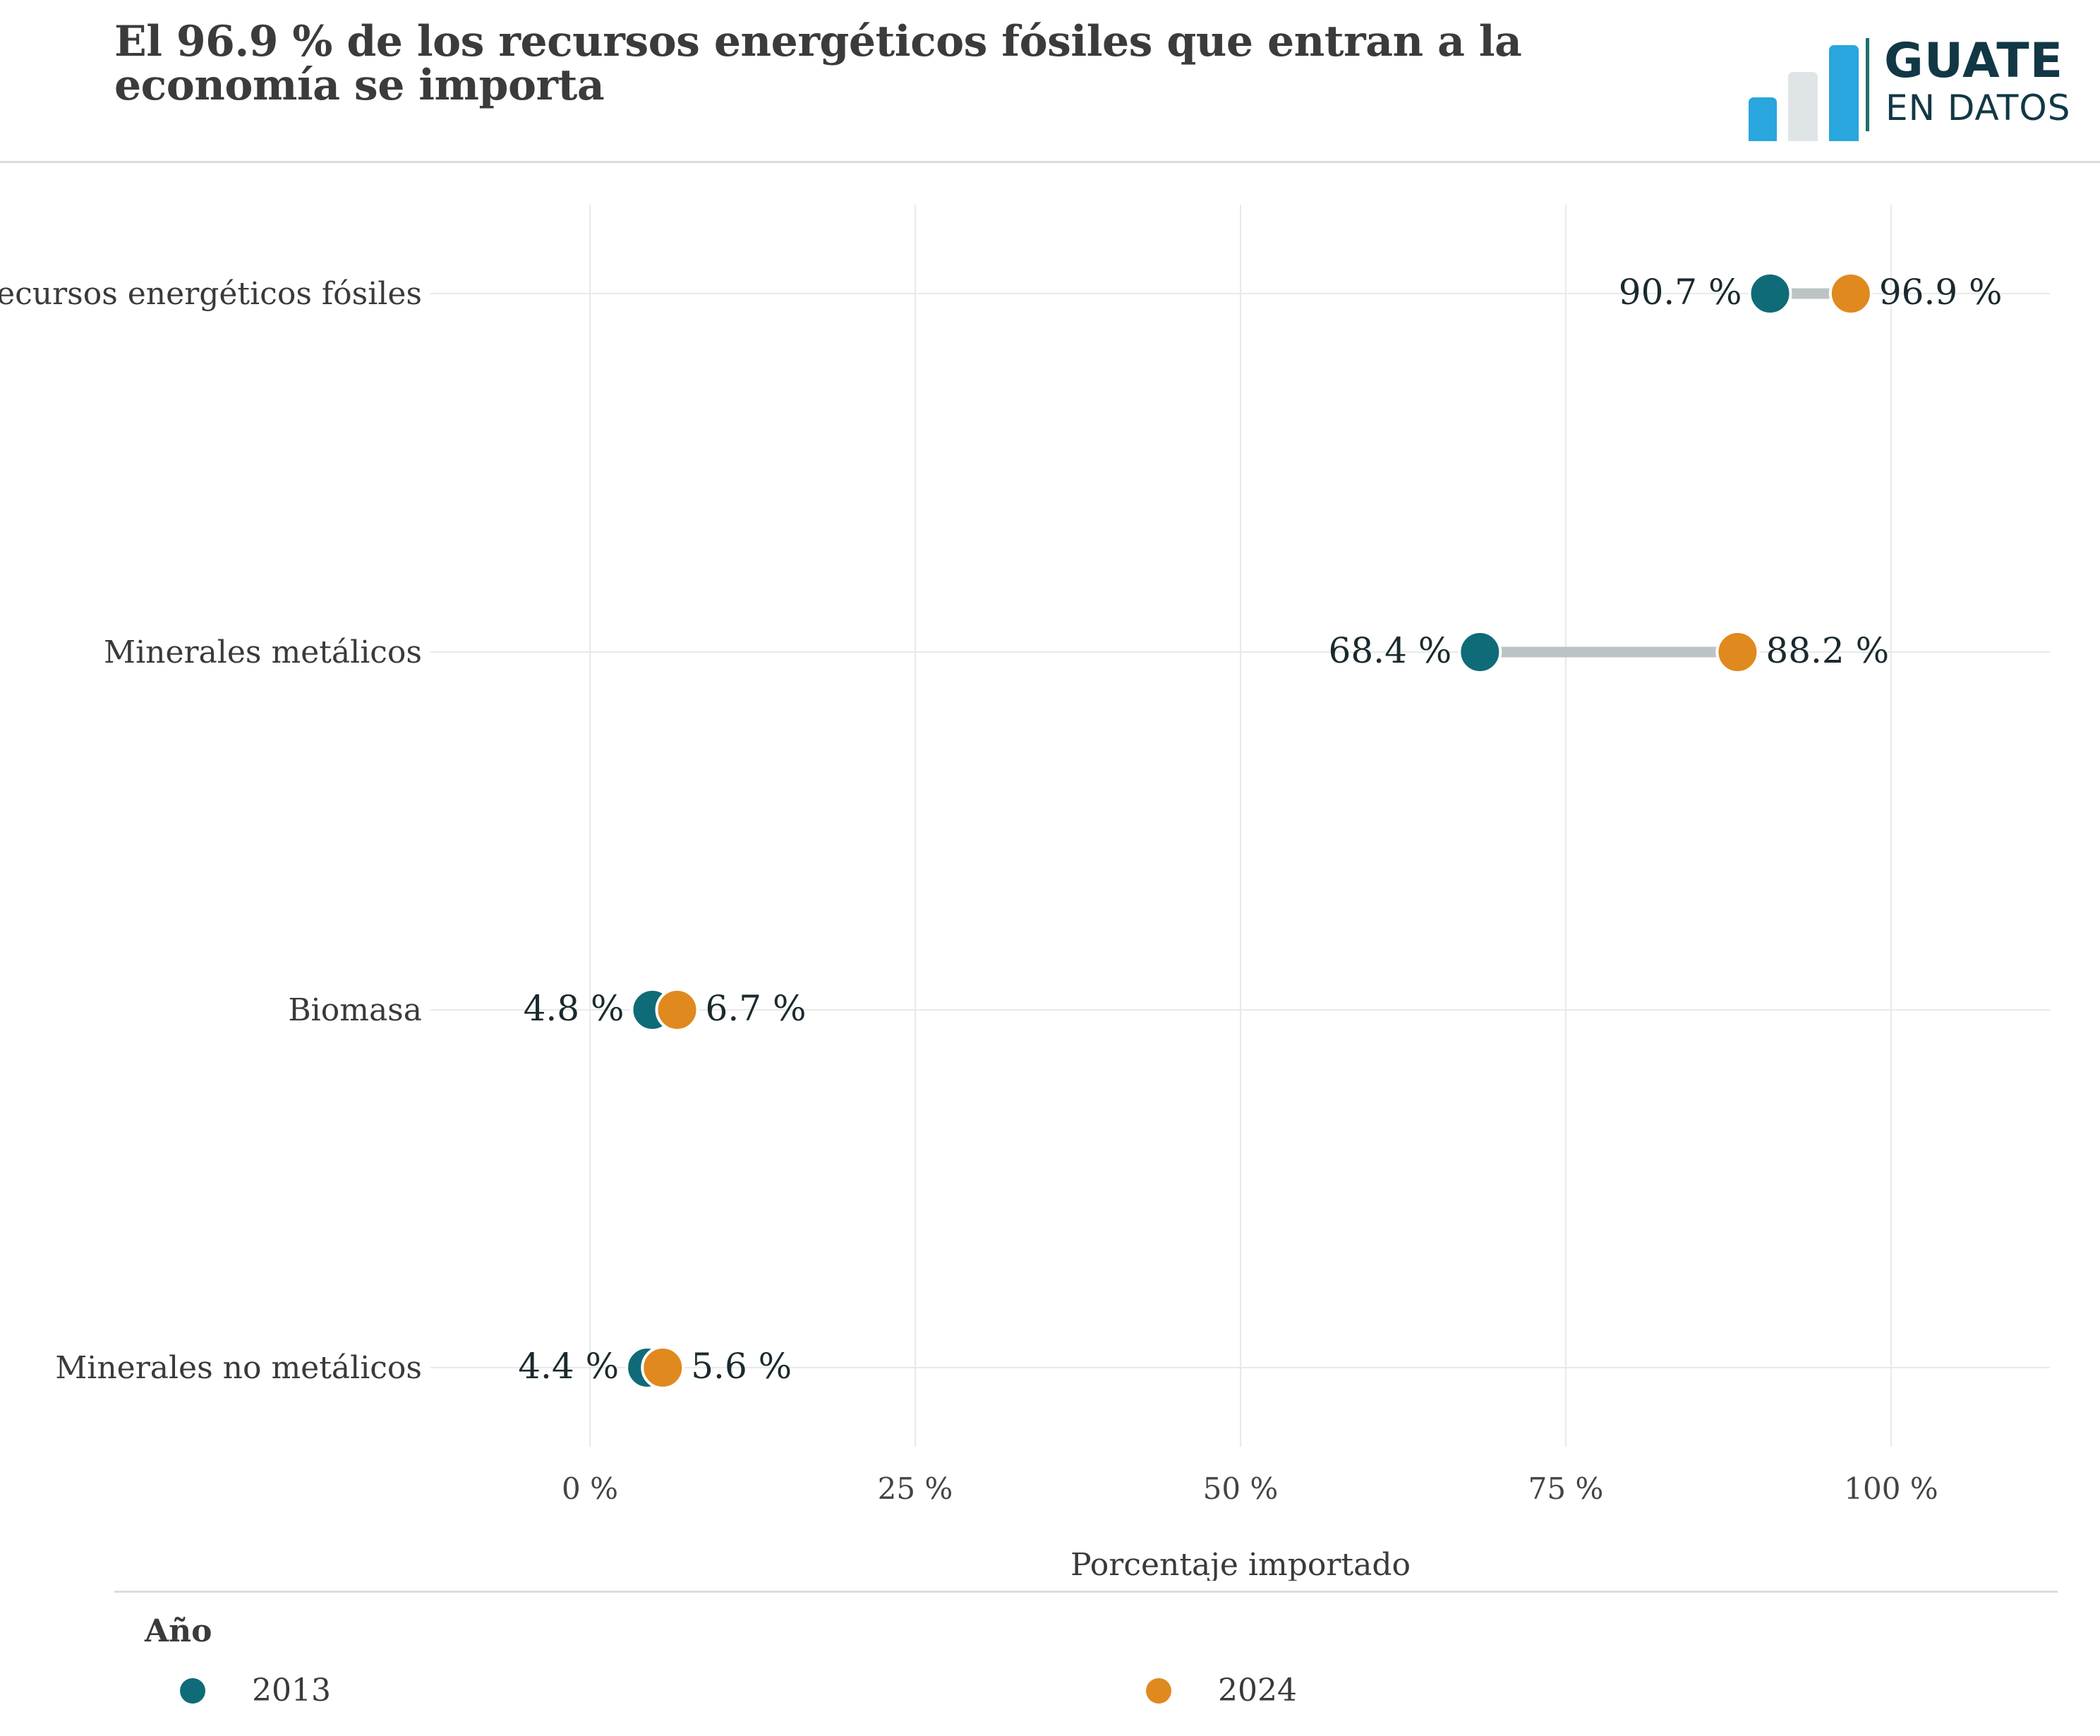 The width and height of the screenshot is (2100, 1736). What do you see at coordinates (1850, 293) in the screenshot?
I see `point-2024-recursos-energeticos-fosiles` at bounding box center [1850, 293].